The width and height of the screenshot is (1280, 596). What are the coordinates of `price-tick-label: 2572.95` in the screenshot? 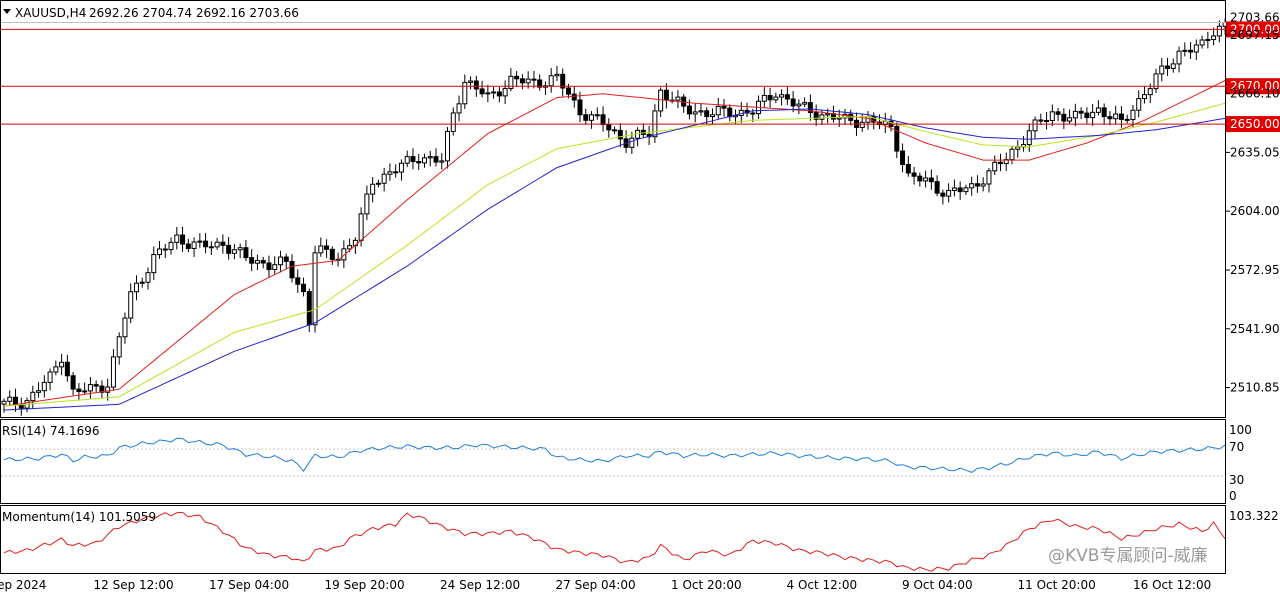 It's located at (1255, 270).